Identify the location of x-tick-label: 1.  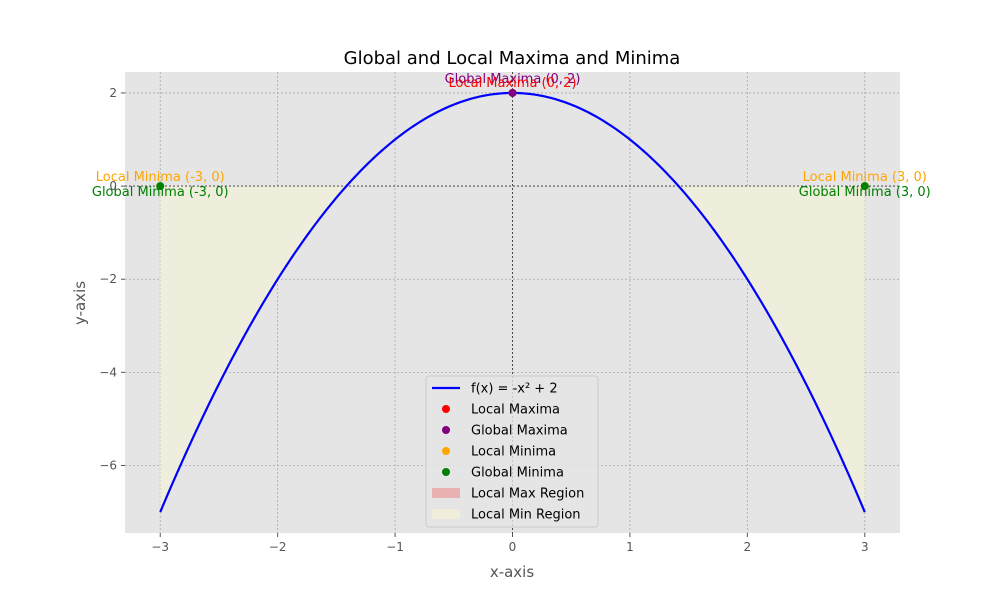
(630, 547).